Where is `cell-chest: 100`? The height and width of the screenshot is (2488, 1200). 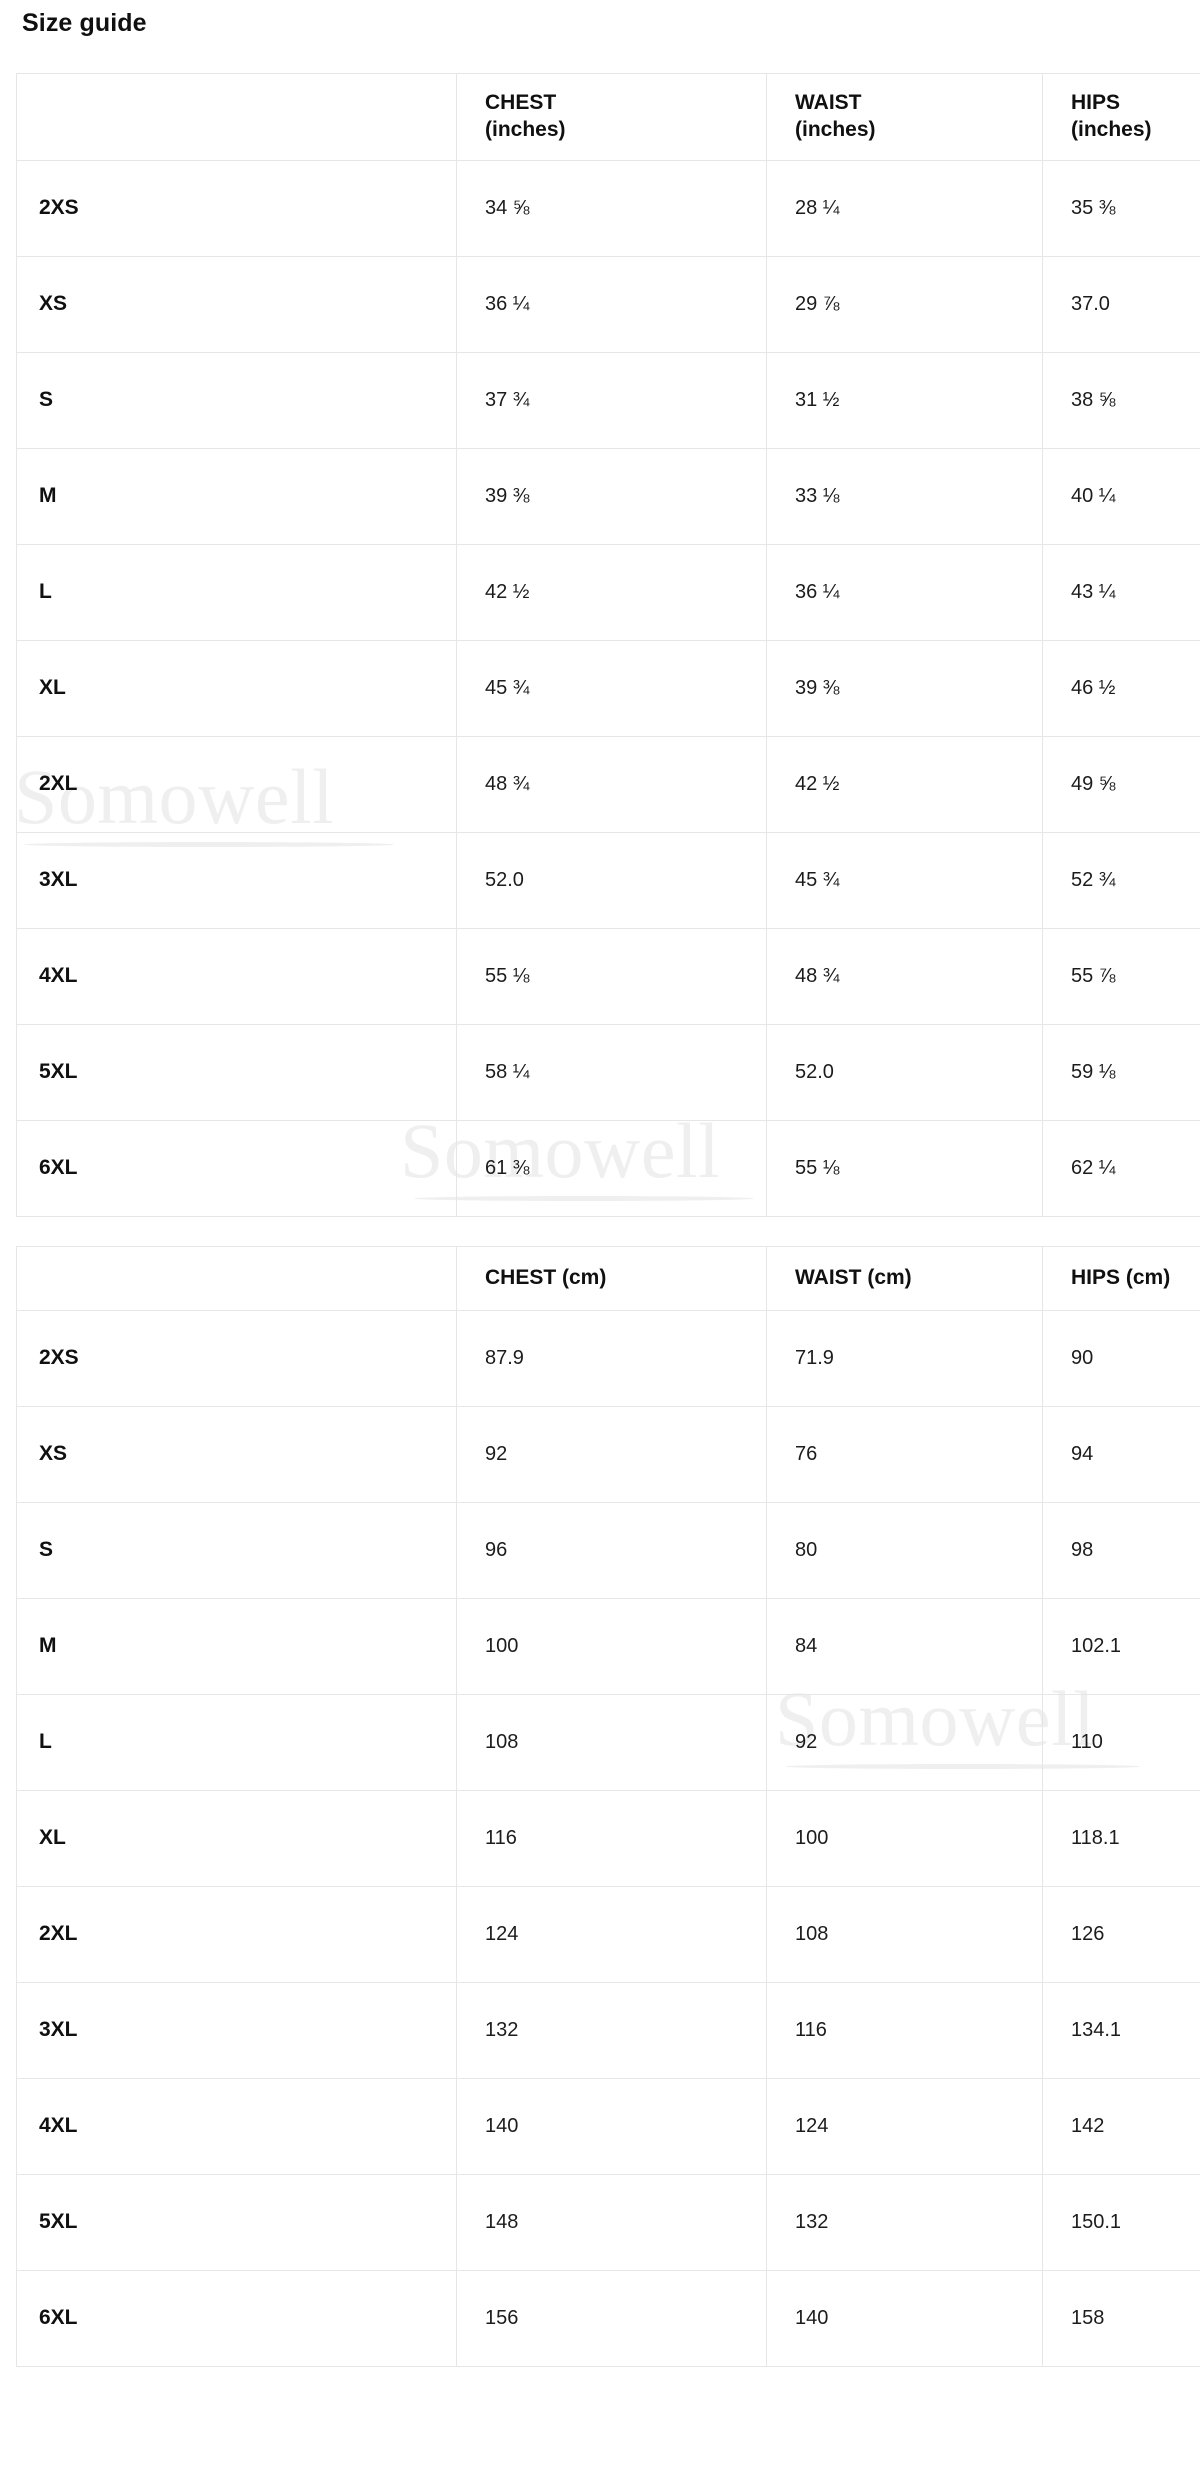
cell-chest: 100 is located at coordinates (611, 1646).